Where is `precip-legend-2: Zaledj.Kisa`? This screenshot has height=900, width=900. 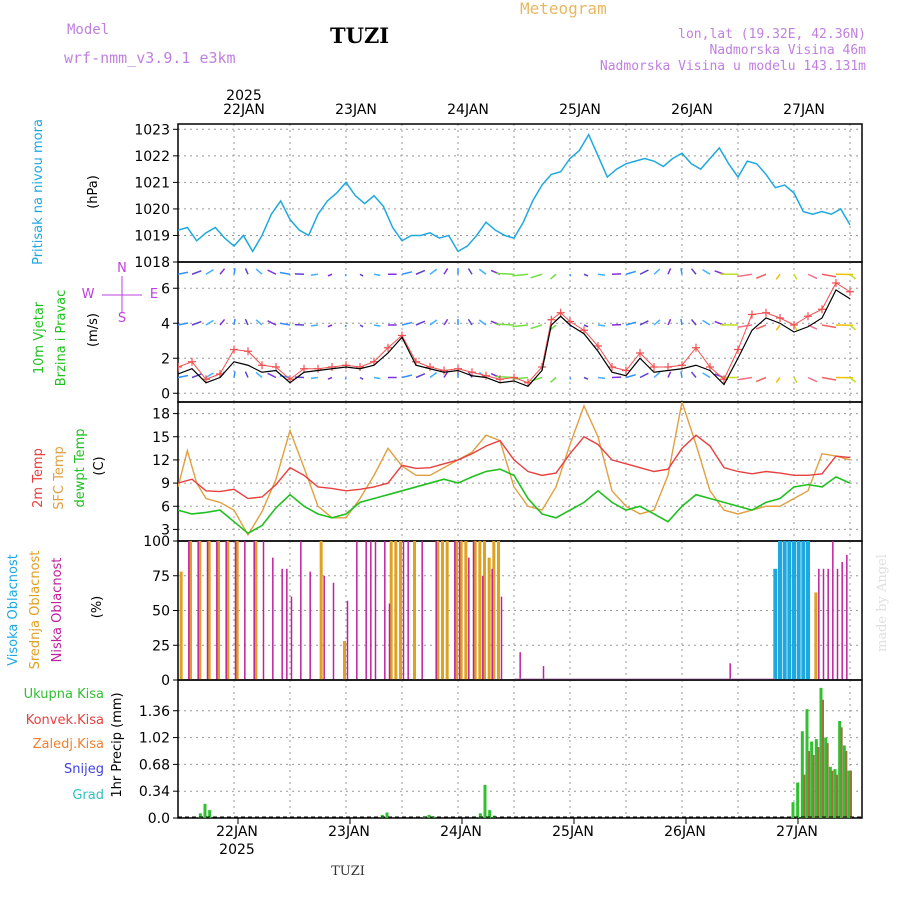
precip-legend-2: Zaledj.Kisa is located at coordinates (68, 744).